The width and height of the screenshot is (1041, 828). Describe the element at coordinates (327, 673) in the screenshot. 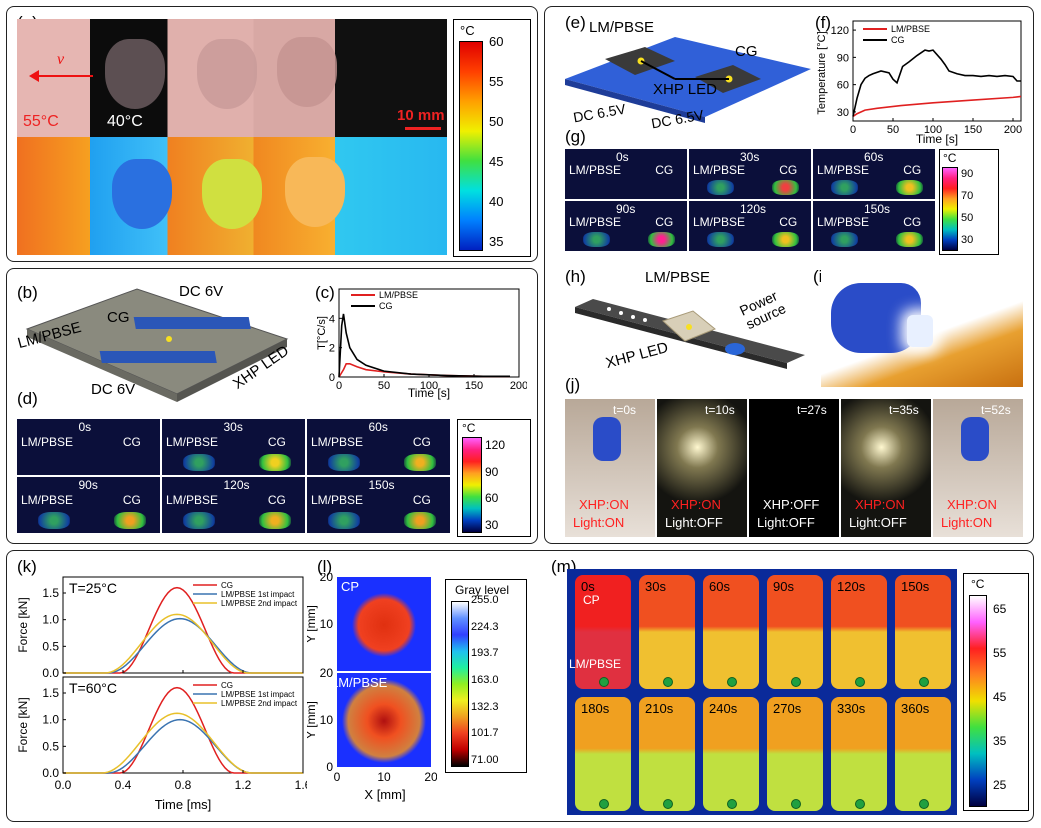

I see `y-tick-label: 20` at that location.